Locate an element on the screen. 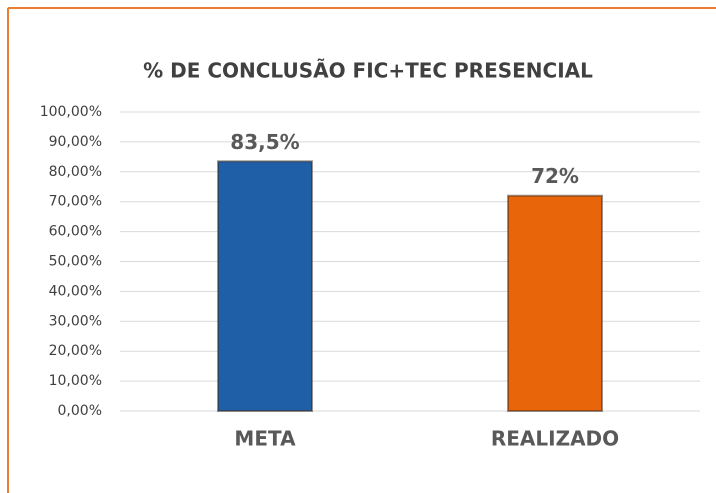 Image resolution: width=716 pixels, height=493 pixels. y-tick-label: 100,00% is located at coordinates (71, 112).